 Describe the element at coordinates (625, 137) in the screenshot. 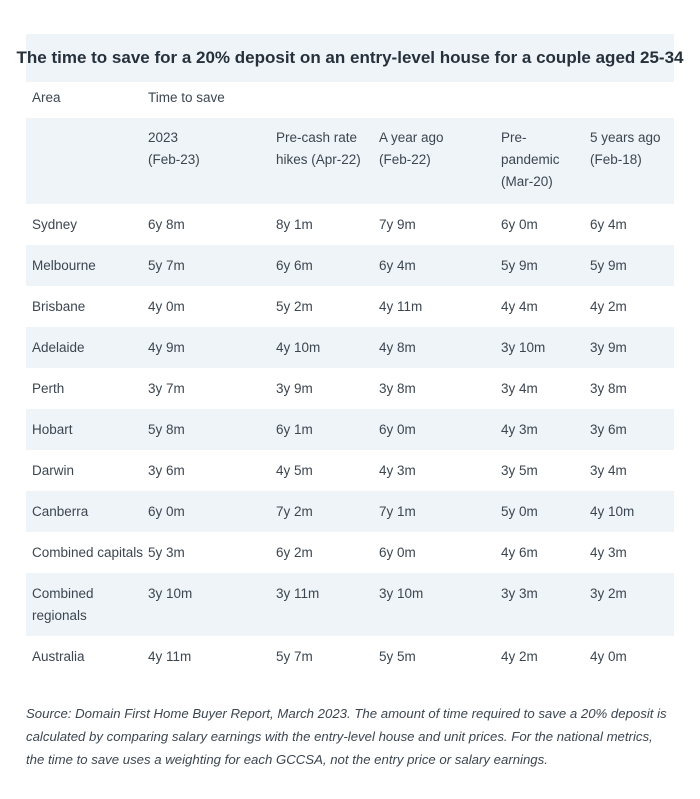

I see `text-line: 5 years ago` at that location.